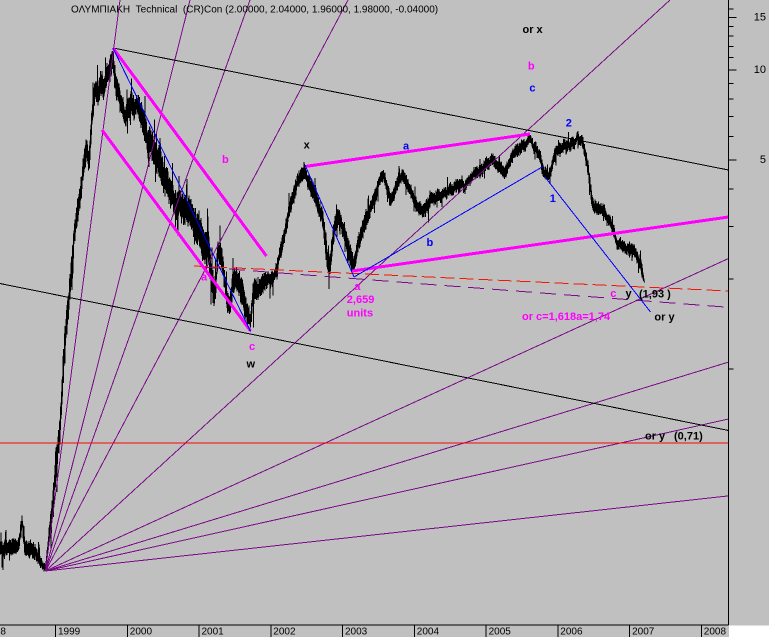 This screenshot has width=769, height=637. Describe the element at coordinates (763, 160) in the screenshot. I see `svg-text: 5` at that location.